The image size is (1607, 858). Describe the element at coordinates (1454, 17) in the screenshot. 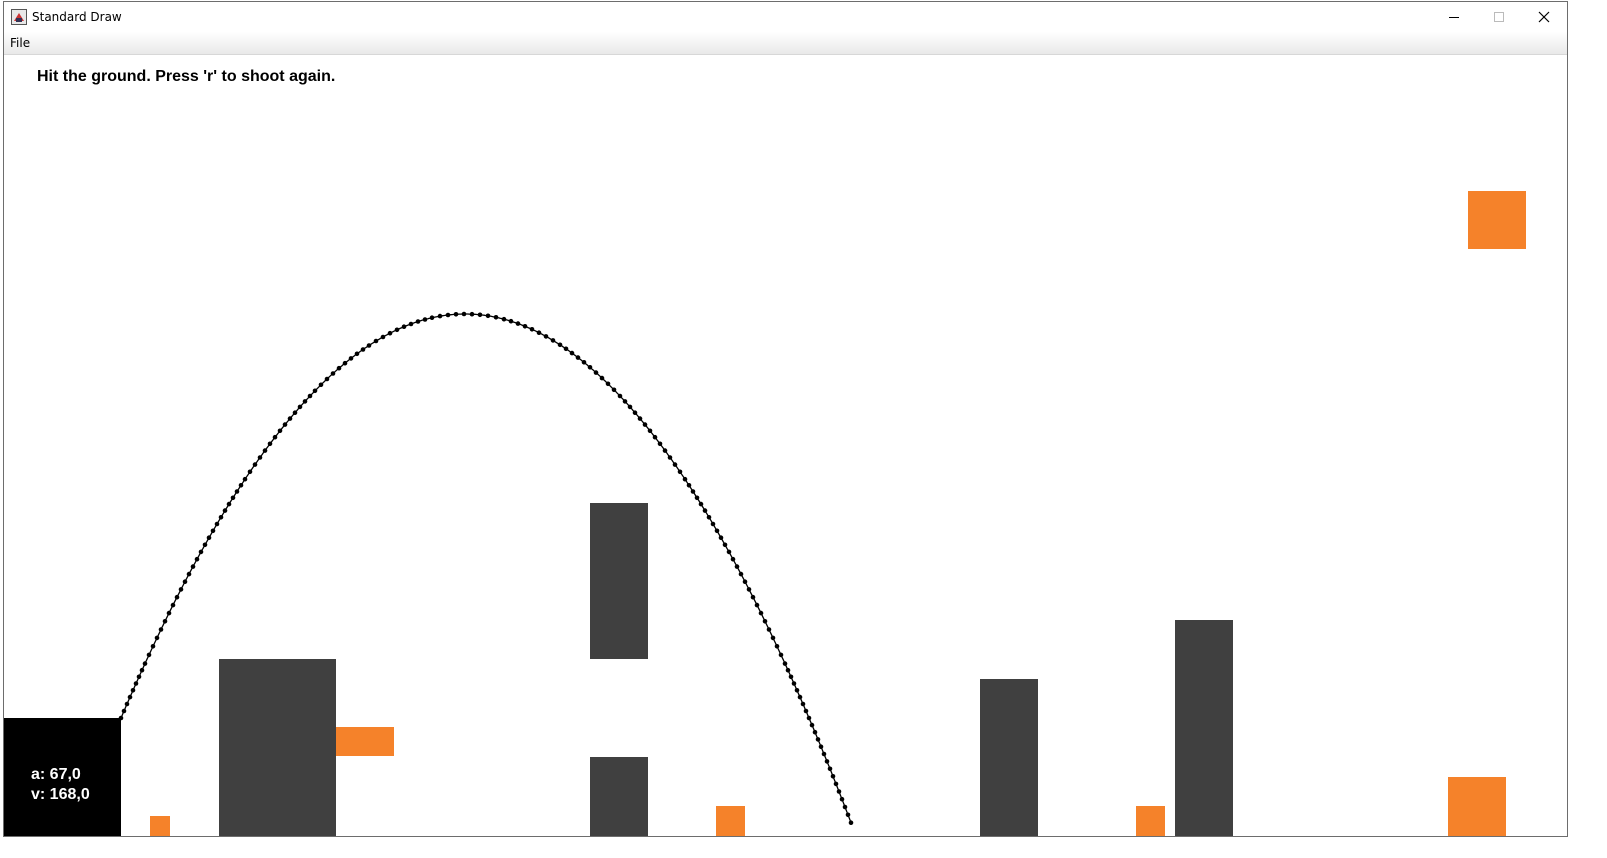

I see `minimize-button` at that location.